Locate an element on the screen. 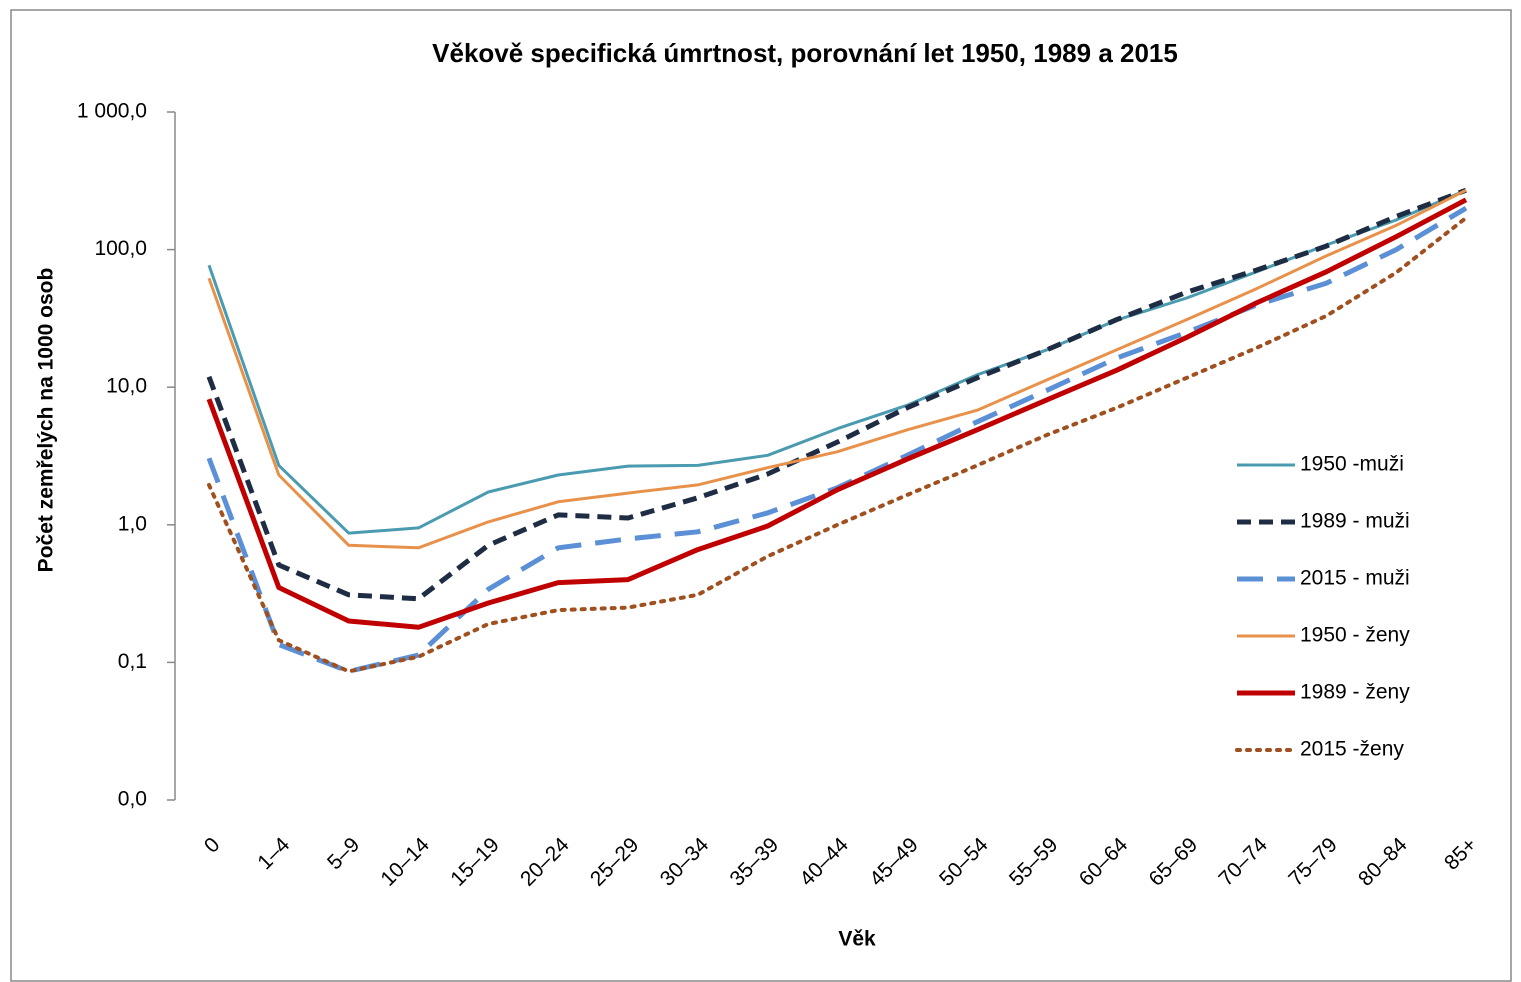  legend-label: 1989 - ženy is located at coordinates (1355, 692).